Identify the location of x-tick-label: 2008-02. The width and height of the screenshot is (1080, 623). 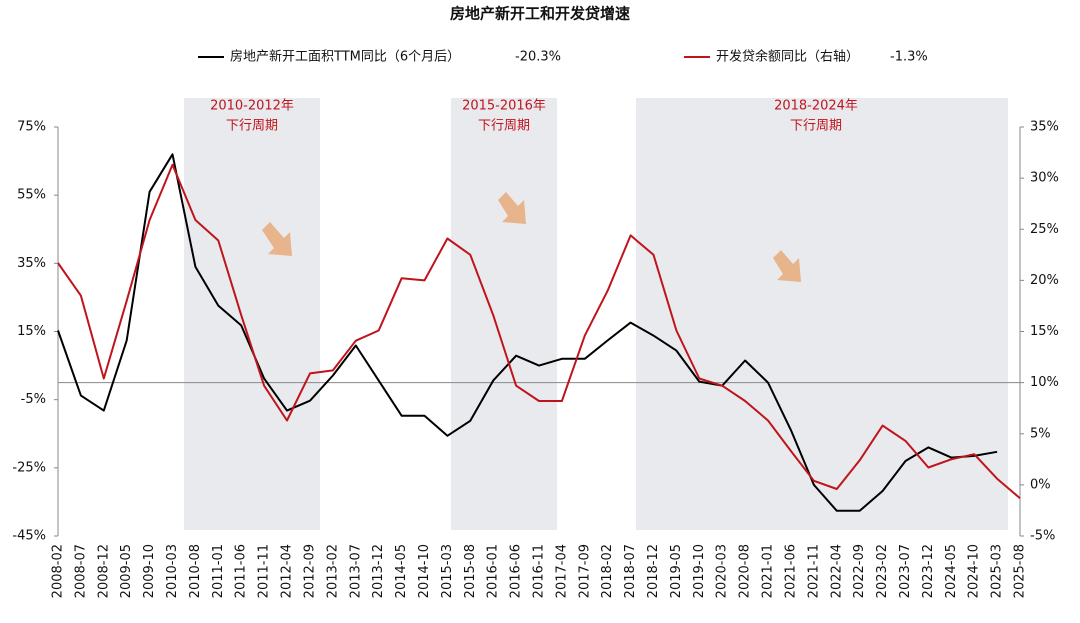
(58, 571).